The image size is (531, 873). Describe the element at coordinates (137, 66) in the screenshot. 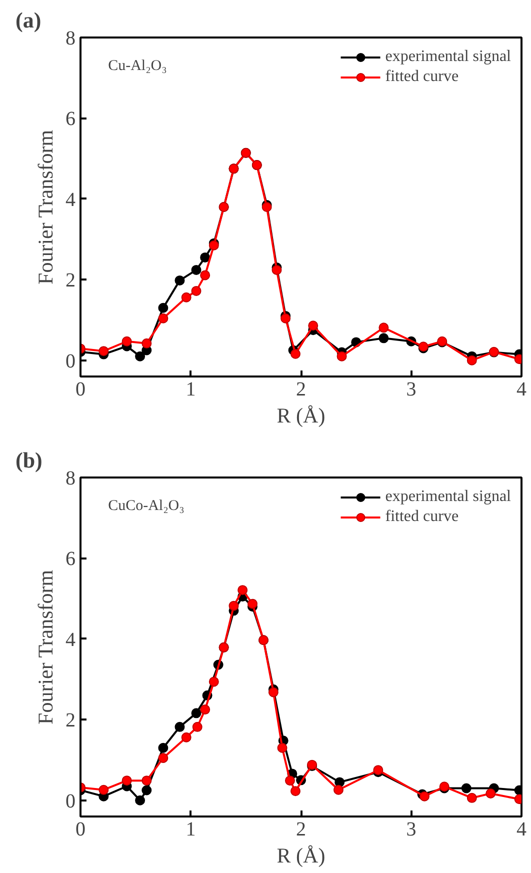

I see `annotation: Cu-Al₂O₃` at that location.